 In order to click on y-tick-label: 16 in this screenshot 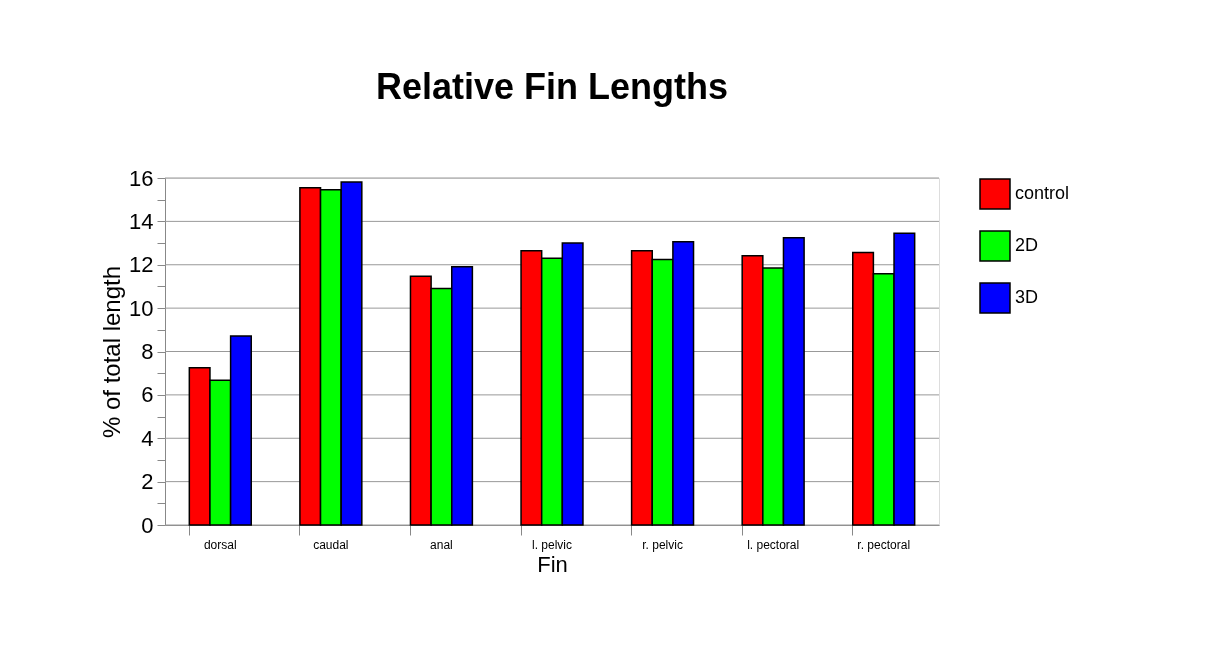, I will do `click(141, 178)`.